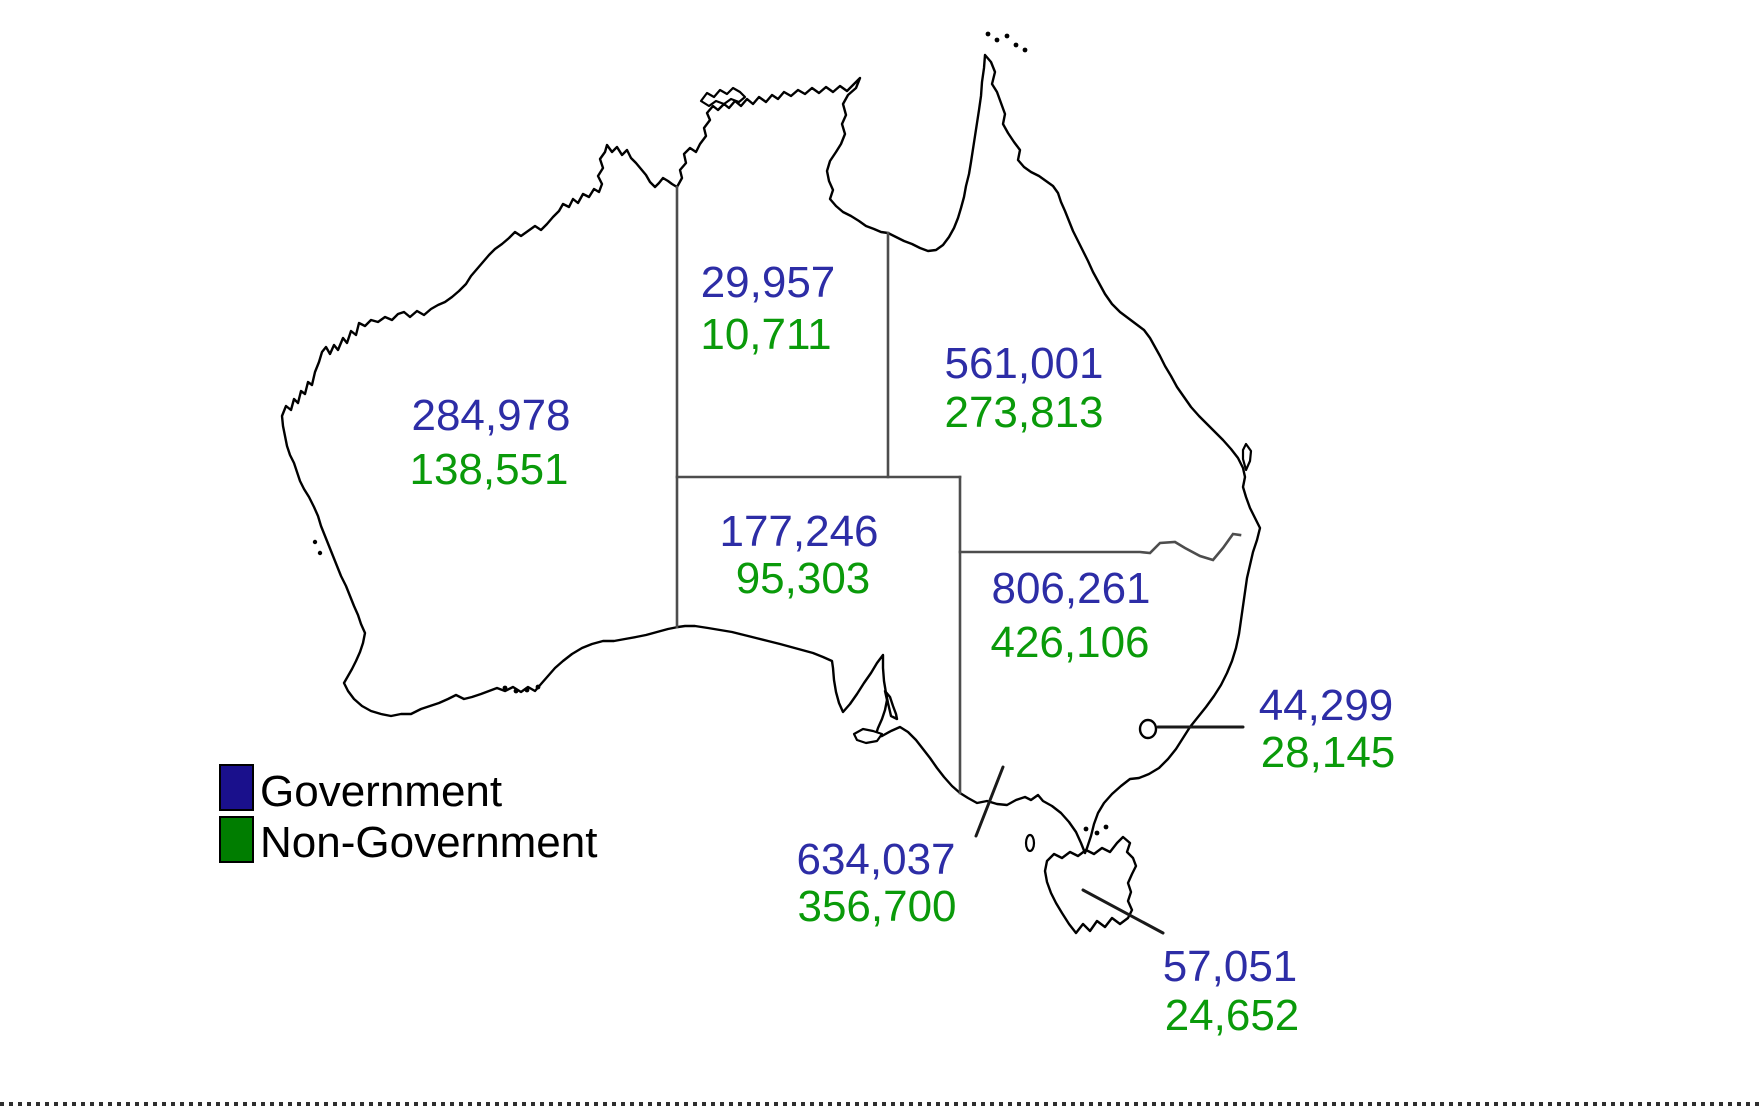  I want to click on vic-non-government-value: 356,700, so click(876, 906).